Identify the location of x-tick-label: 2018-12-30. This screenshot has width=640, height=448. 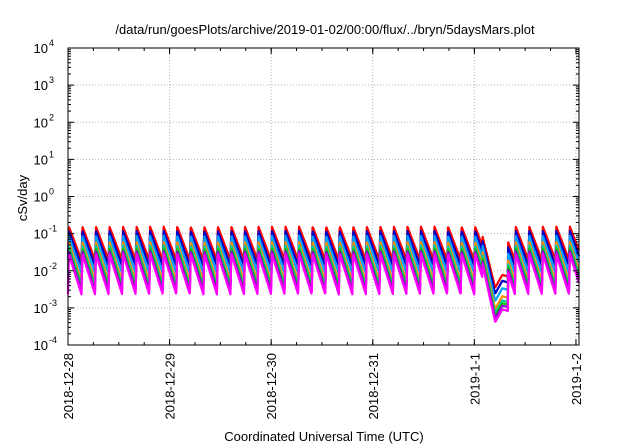
(271, 386).